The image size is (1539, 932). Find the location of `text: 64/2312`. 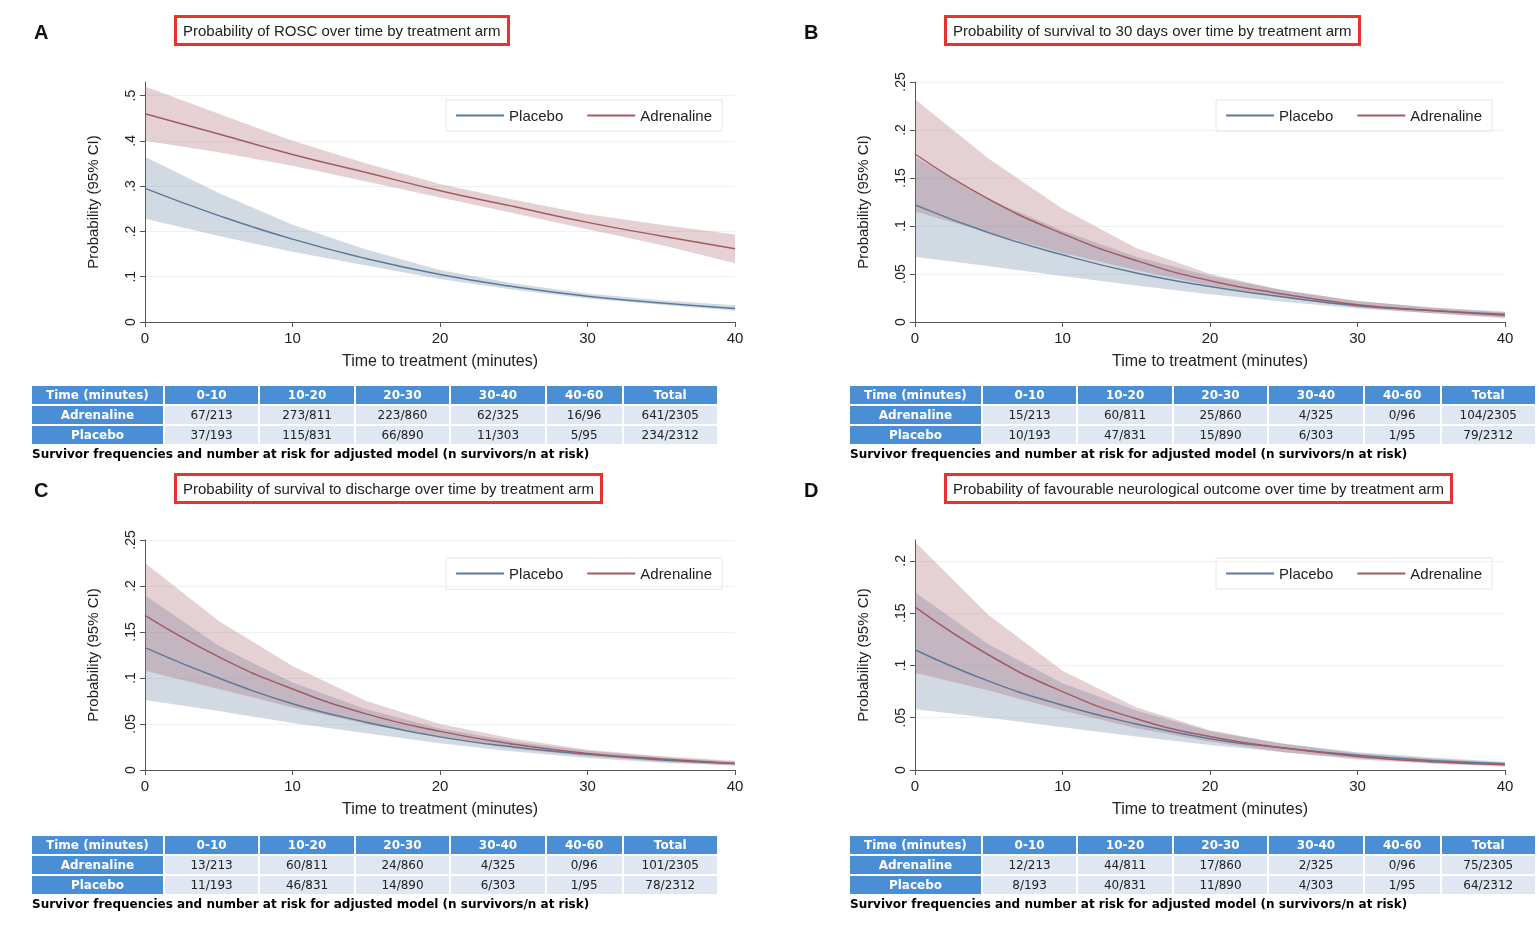

text: 64/2312 is located at coordinates (1488, 885).